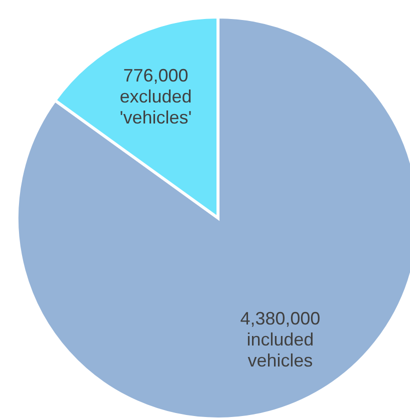 The width and height of the screenshot is (410, 419). Describe the element at coordinates (155, 75) in the screenshot. I see `data-label: 776,000` at that location.